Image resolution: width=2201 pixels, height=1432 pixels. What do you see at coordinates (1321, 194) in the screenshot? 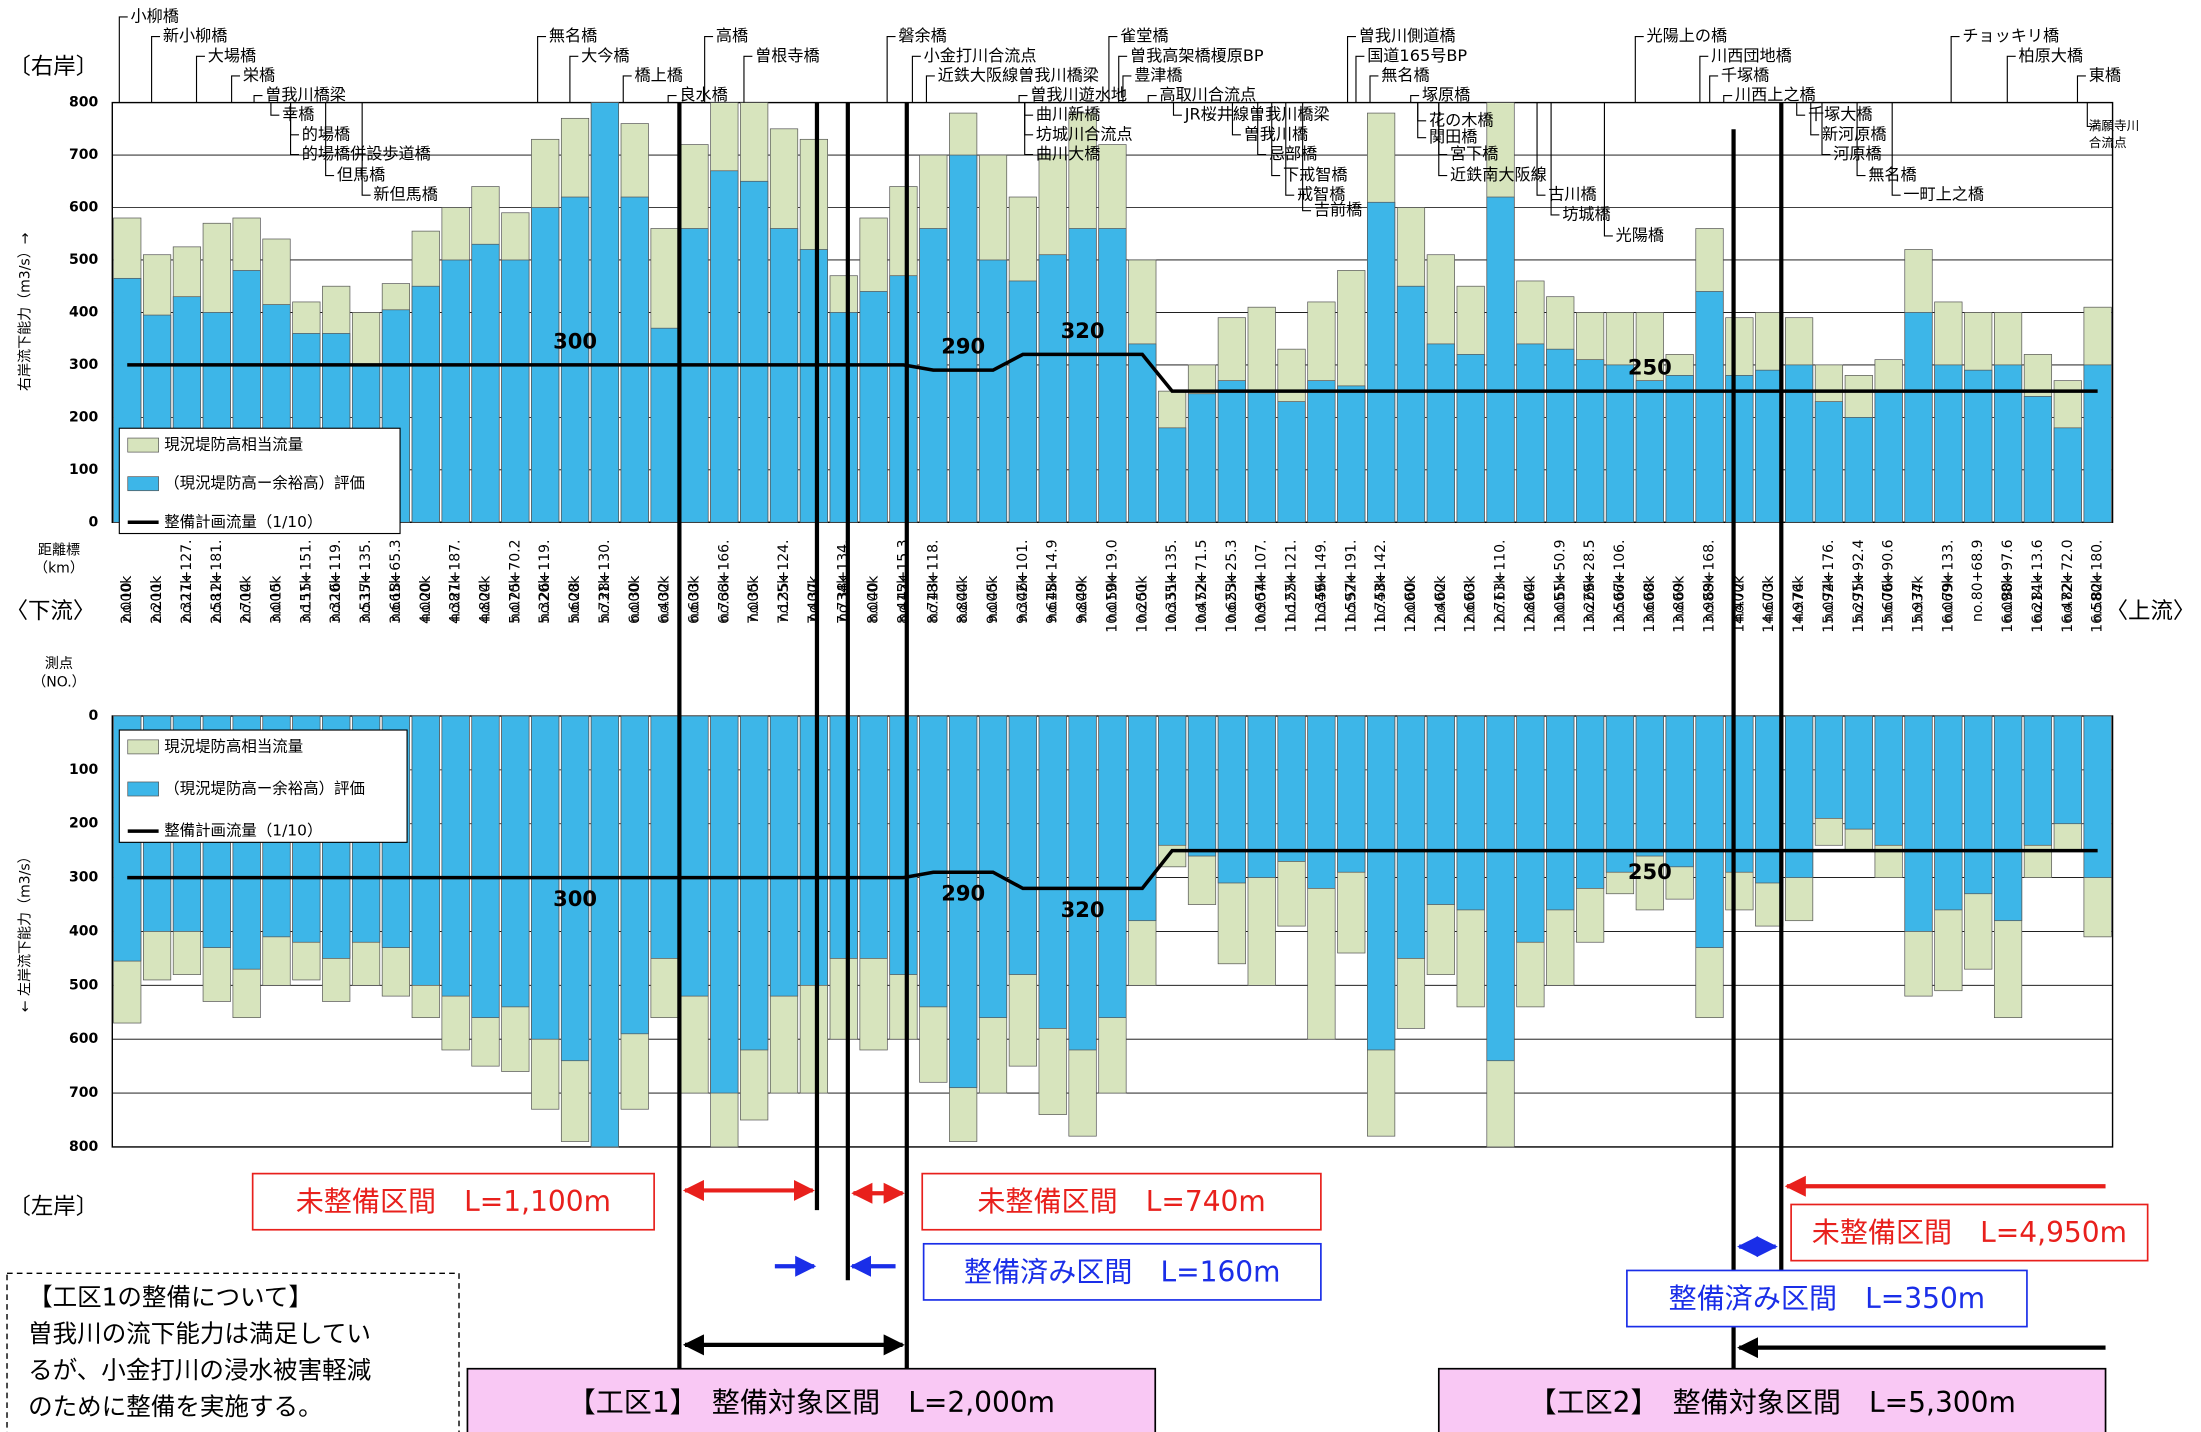
I see `bridge-label: 戒智橋` at bounding box center [1321, 194].